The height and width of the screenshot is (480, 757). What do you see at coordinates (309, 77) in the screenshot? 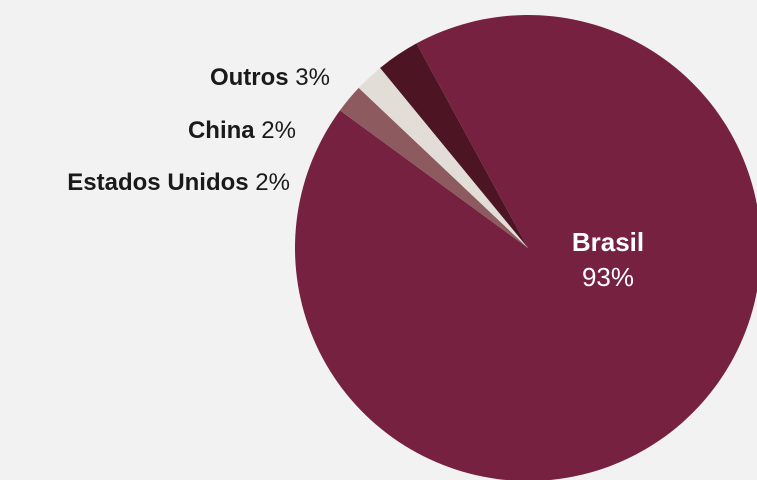
I see `slice-label-value: 3%` at bounding box center [309, 77].